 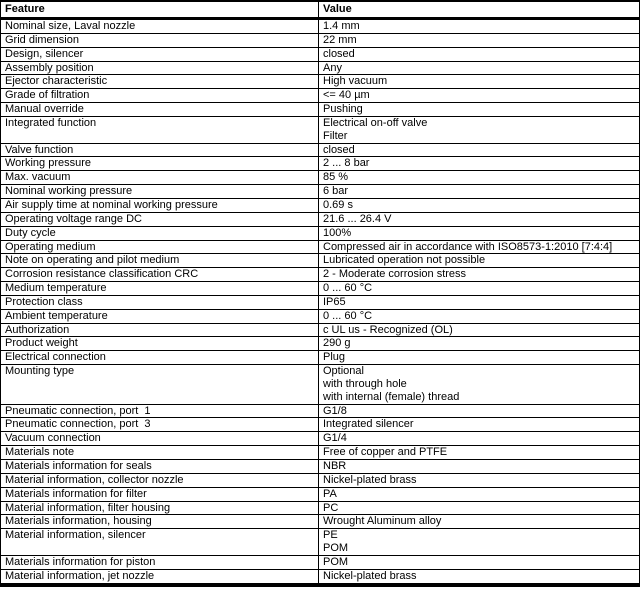 What do you see at coordinates (159, 452) in the screenshot?
I see `feature-cell: Materials note` at bounding box center [159, 452].